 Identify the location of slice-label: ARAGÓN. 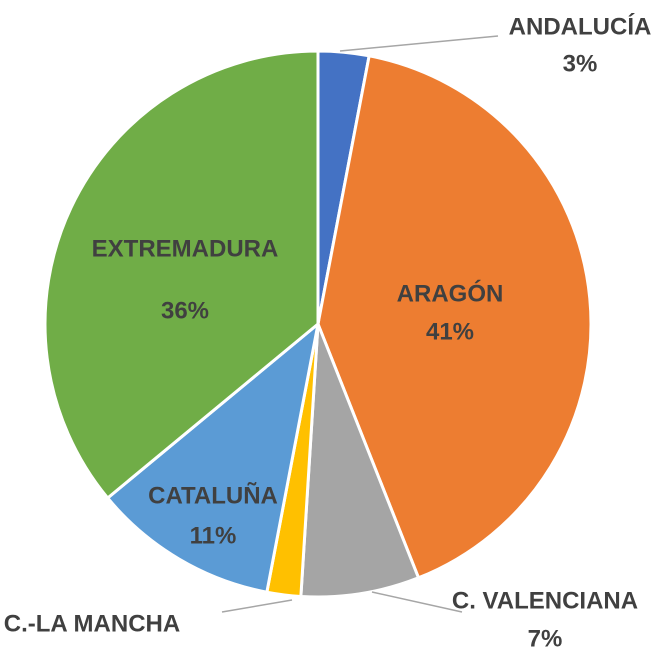
(450, 293).